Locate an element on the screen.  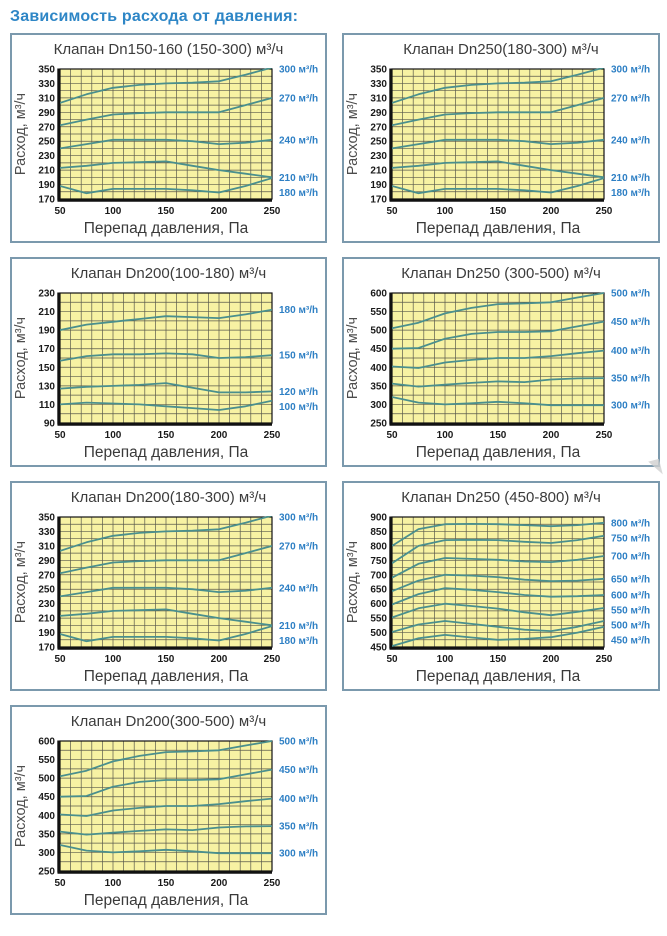
chart-title: Клапан Dn250 (450-800) м³/ч is located at coordinates (501, 497).